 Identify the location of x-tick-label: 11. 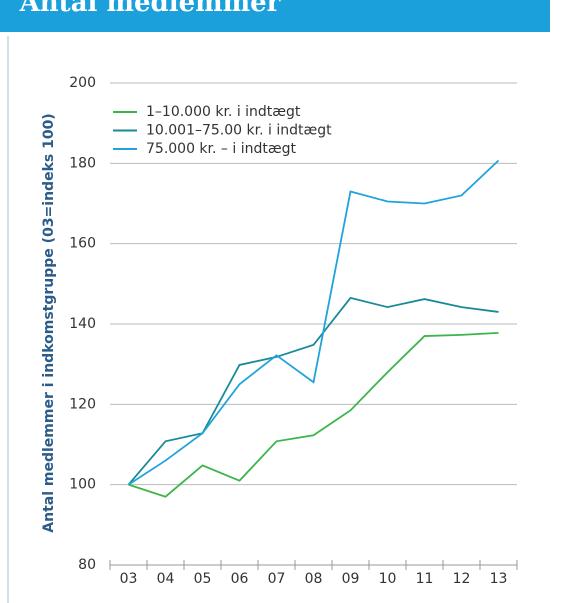
(425, 579).